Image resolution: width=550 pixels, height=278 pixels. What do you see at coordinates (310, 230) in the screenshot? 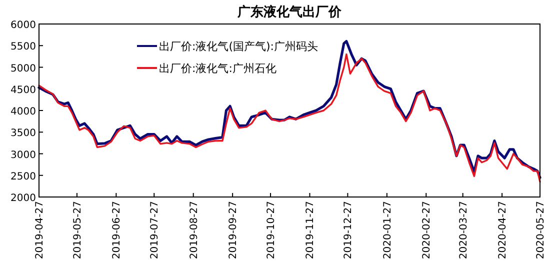
I see `x-tick-label: 2019-11-27` at bounding box center [310, 230].